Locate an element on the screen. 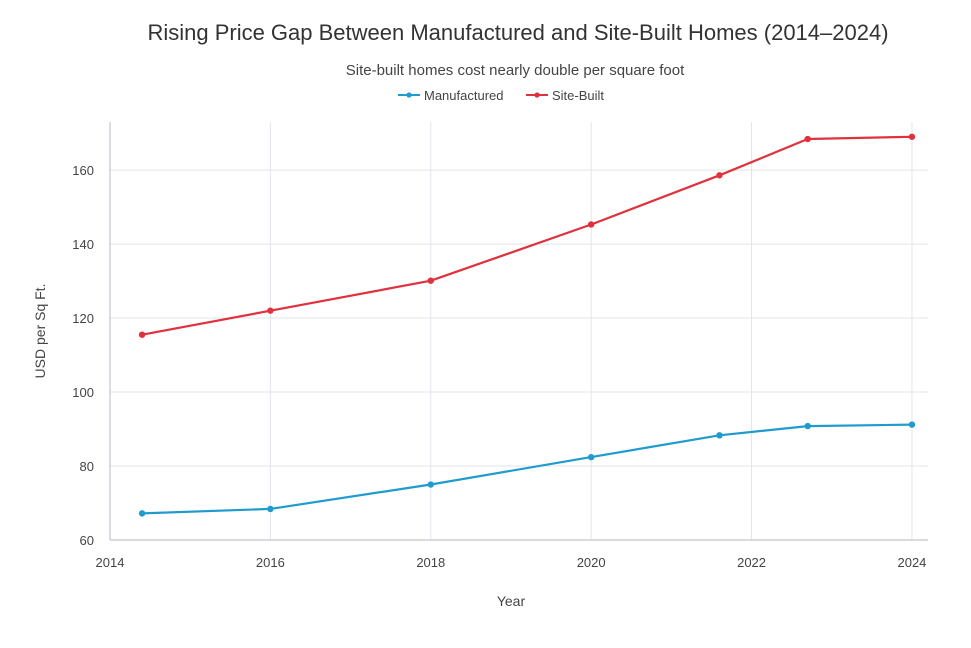 Image resolution: width=971 pixels, height=648 pixels. x-tick-label: 2020 is located at coordinates (591, 562).